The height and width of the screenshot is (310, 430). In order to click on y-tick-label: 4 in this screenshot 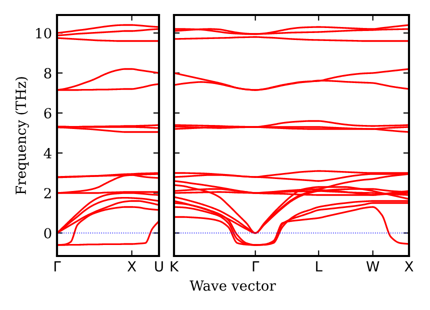, I will do `click(48, 153)`.